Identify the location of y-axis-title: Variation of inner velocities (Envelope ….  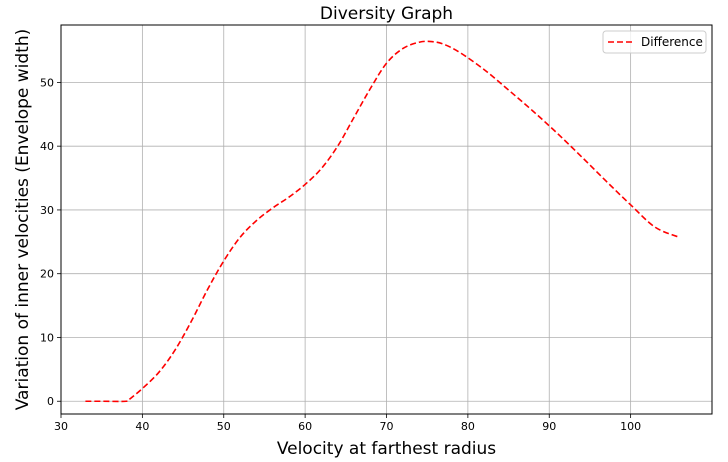
(23, 220).